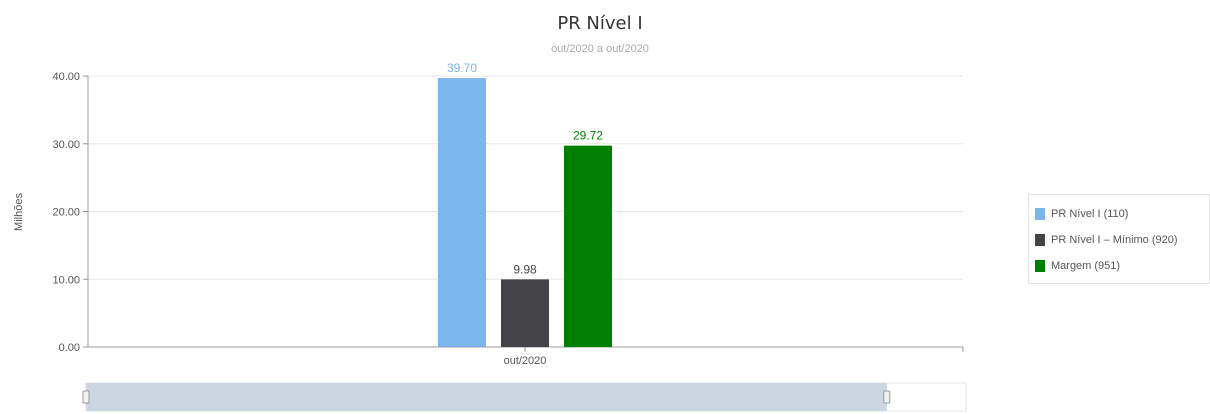  Describe the element at coordinates (86, 397) in the screenshot. I see `navigator-left-handle` at that location.